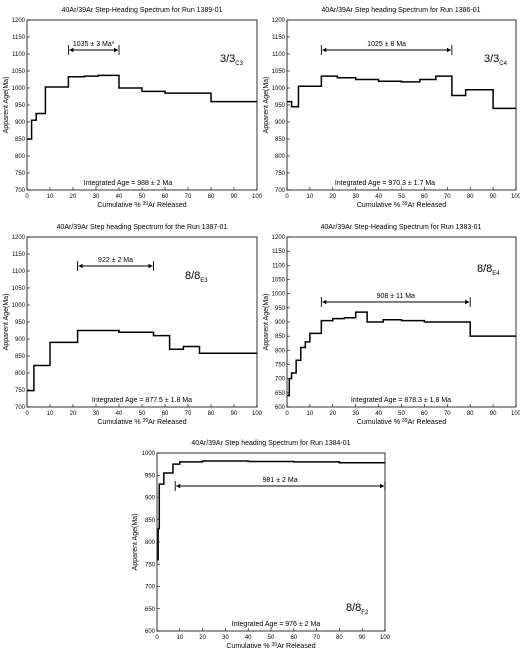  I want to click on integrated-age-label: Integrated Age = 877.5 ± 1.8 Ma, so click(142, 400).